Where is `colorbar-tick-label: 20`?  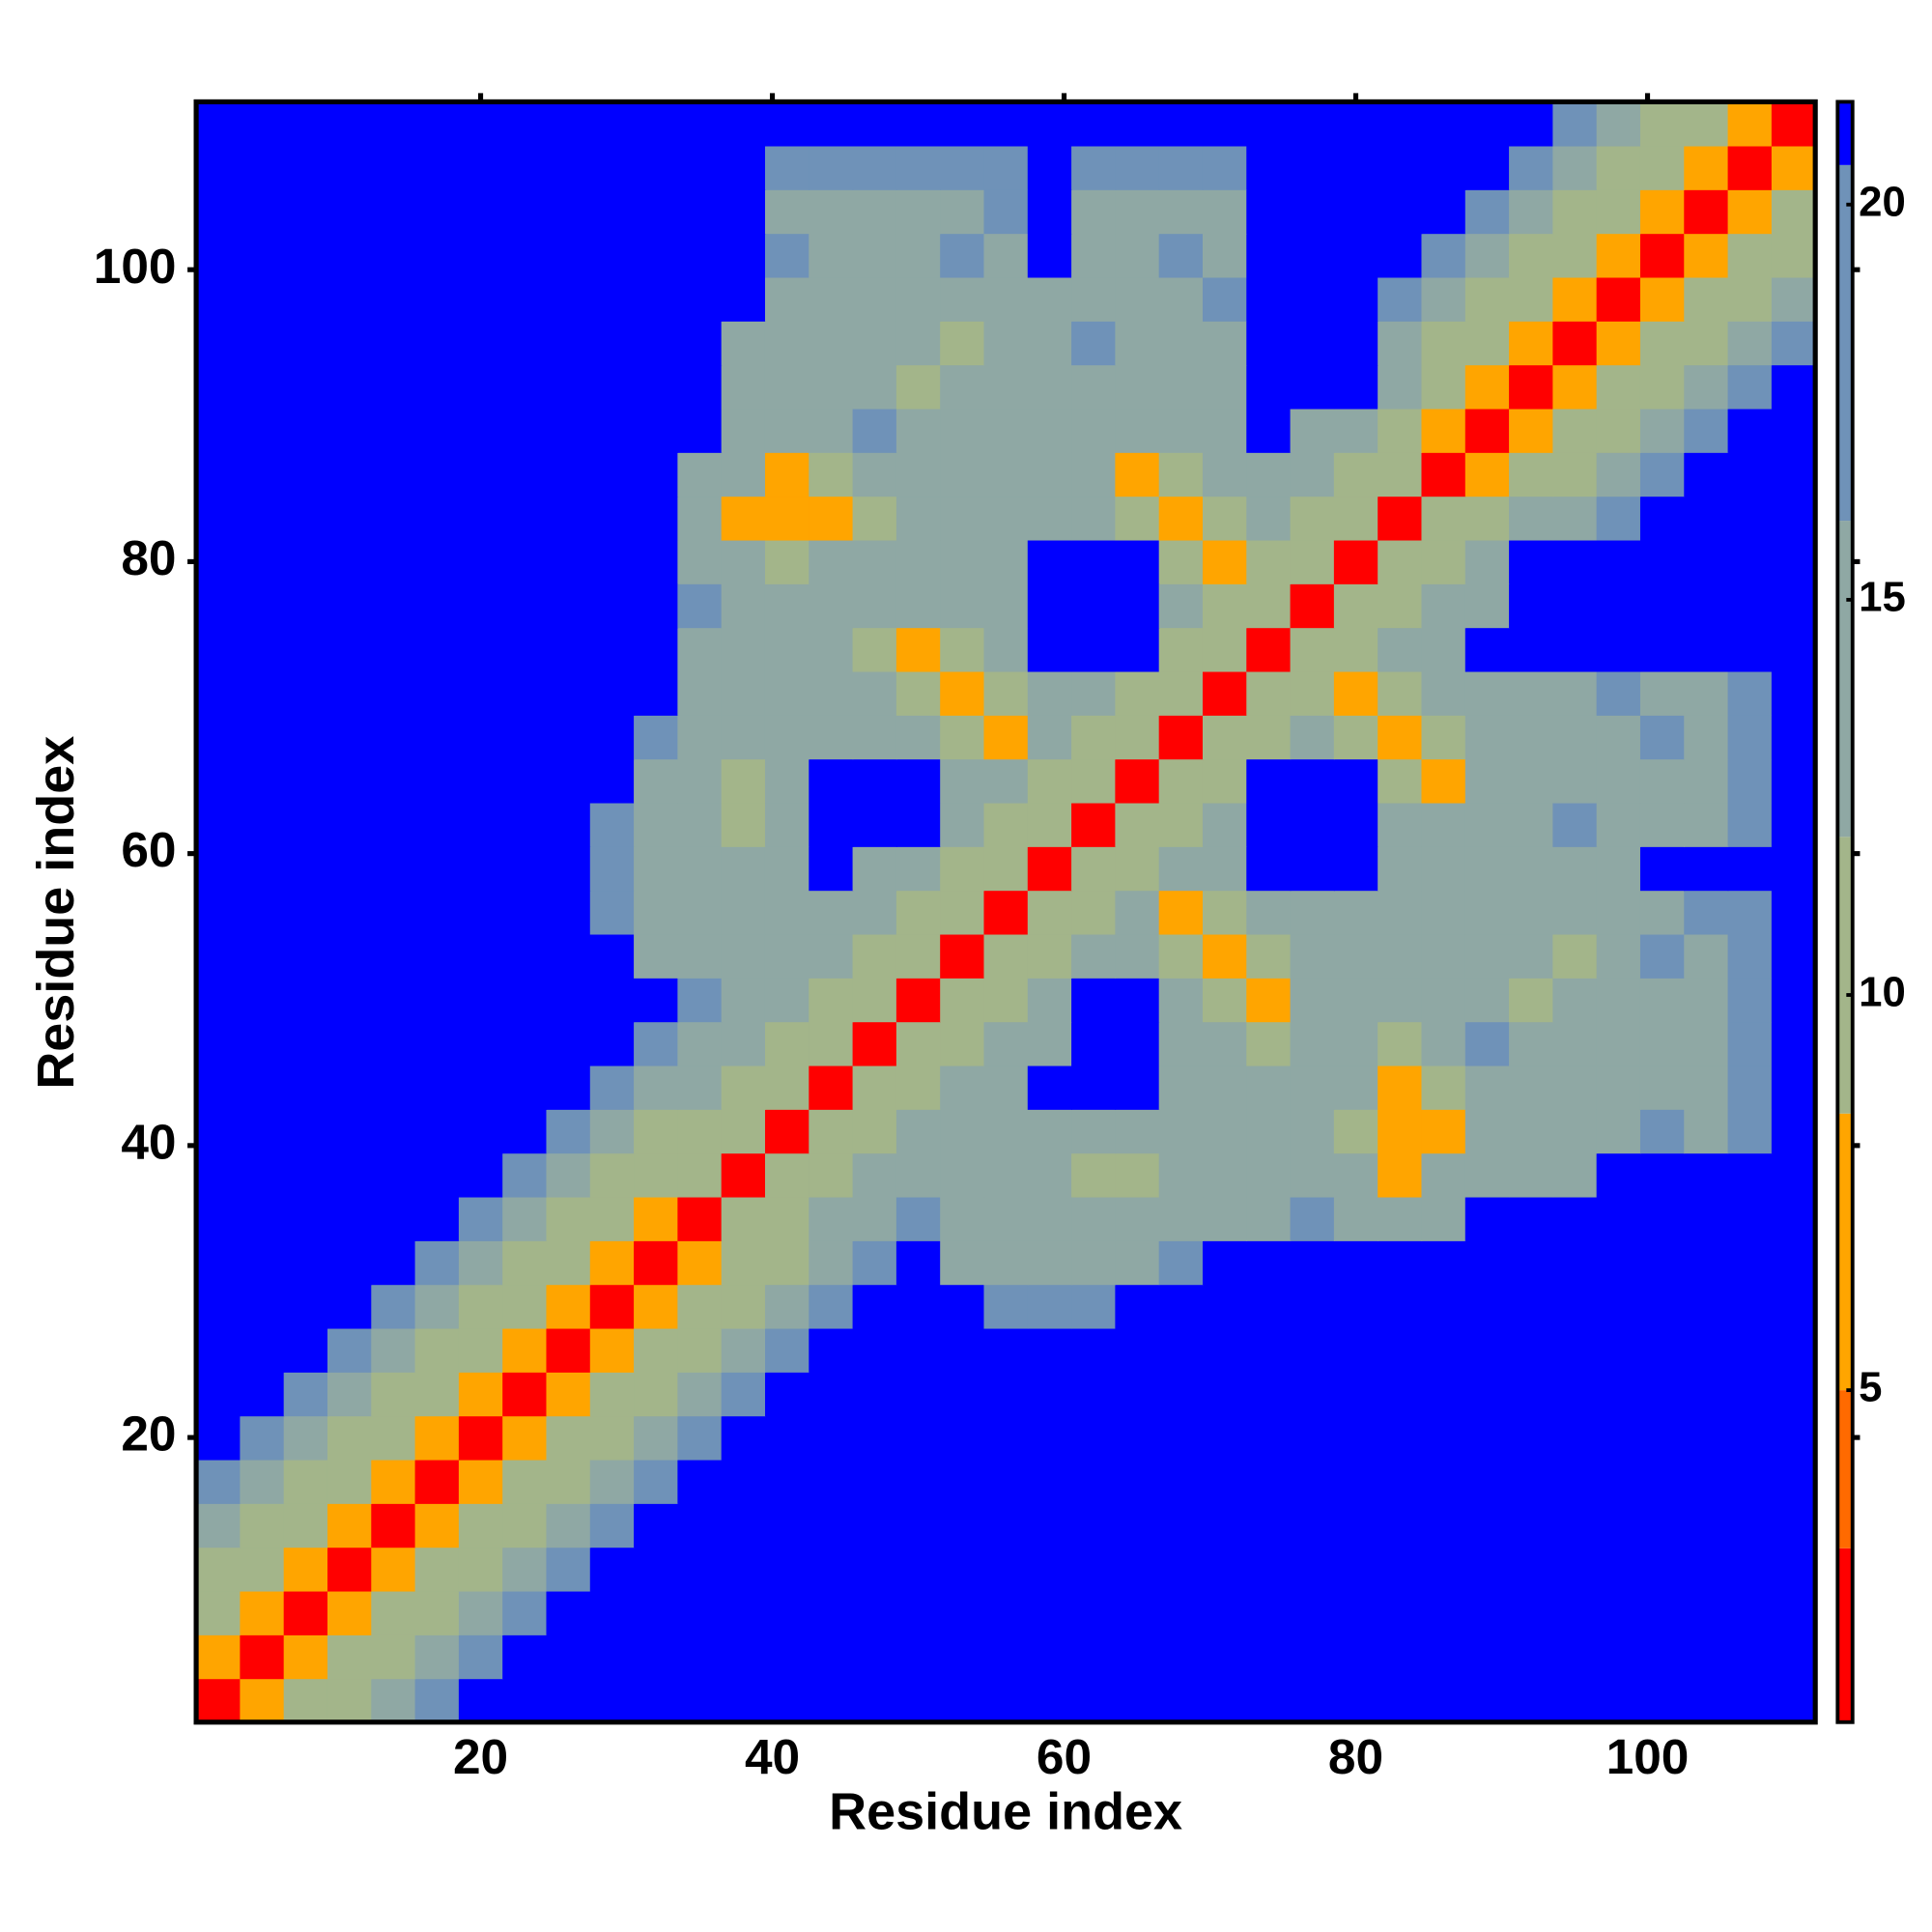 colorbar-tick-label: 20 is located at coordinates (1882, 201).